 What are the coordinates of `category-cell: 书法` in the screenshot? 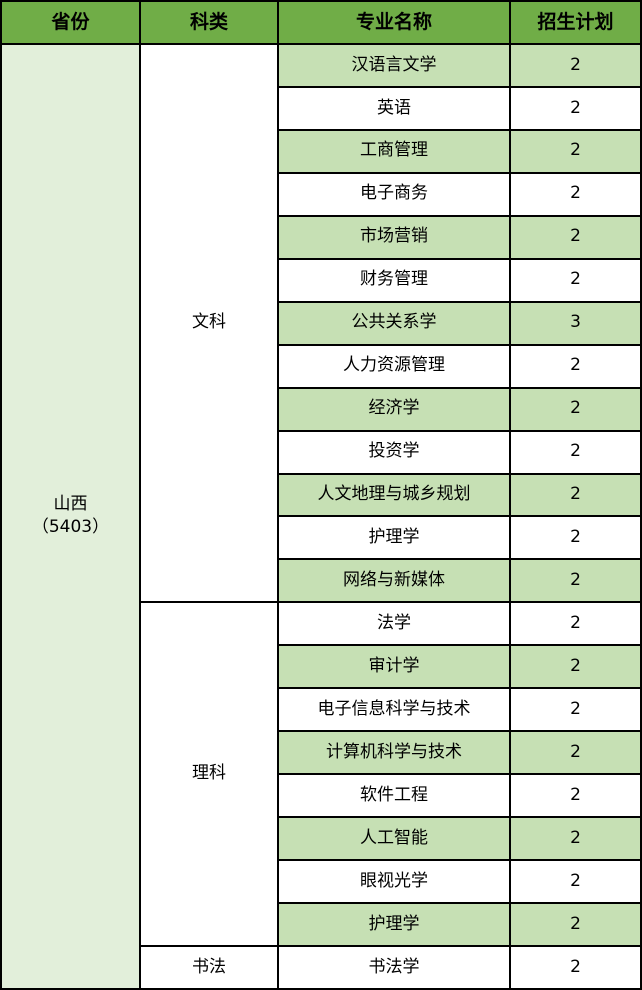 It's located at (209, 967).